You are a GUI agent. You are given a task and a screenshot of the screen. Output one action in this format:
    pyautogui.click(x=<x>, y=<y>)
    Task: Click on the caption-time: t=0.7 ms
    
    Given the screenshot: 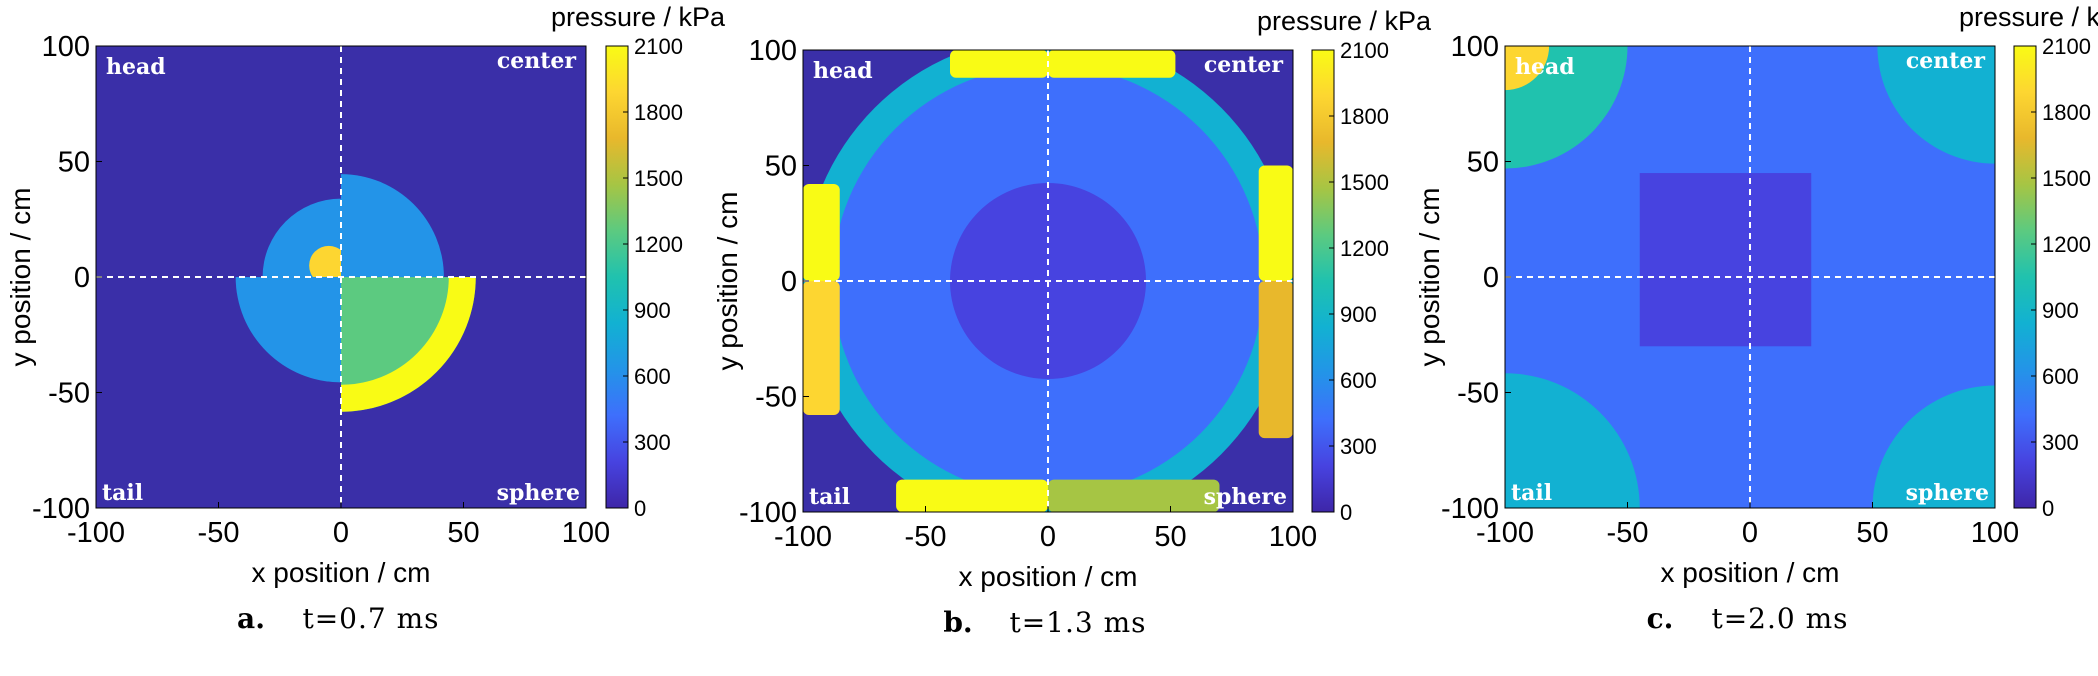 What is the action you would take?
    pyautogui.click(x=370, y=618)
    